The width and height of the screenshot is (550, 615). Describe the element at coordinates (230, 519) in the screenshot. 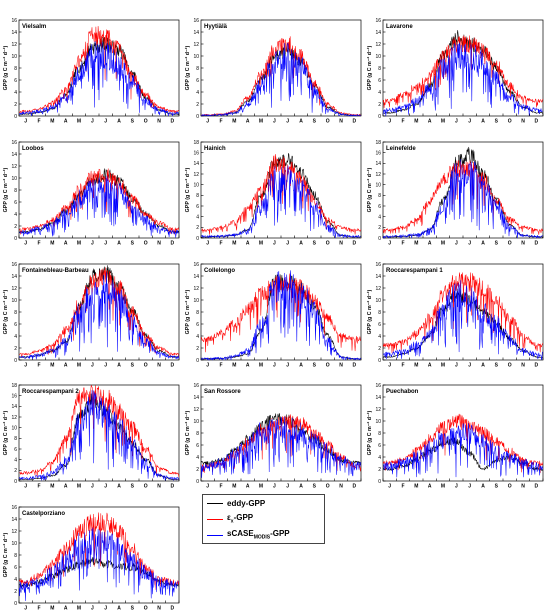

I see `legend-item-eps: εx-GPP` at that location.